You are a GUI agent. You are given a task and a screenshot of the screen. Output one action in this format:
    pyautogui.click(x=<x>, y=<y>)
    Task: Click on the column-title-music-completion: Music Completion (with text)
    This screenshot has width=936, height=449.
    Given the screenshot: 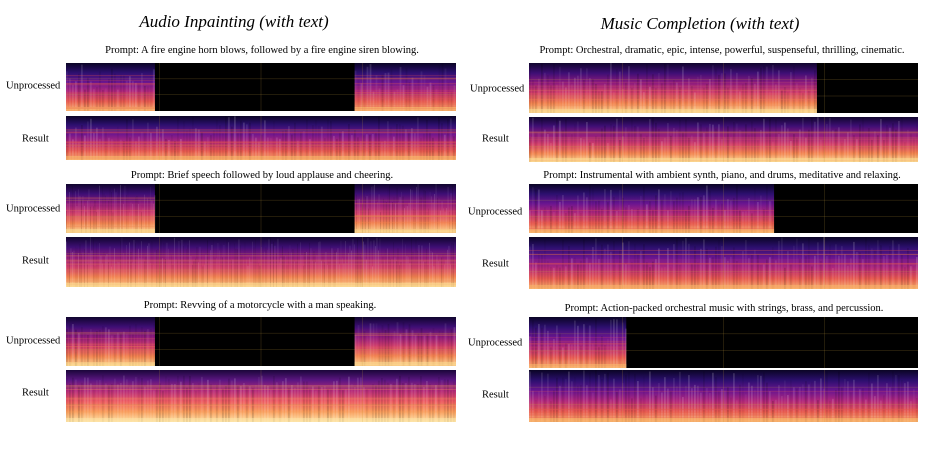 What is the action you would take?
    pyautogui.click(x=700, y=23)
    